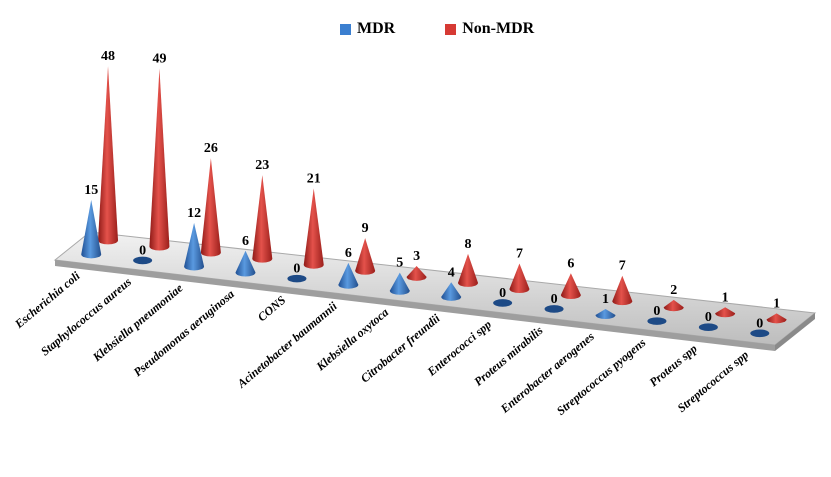  I want to click on legend-label-non-mdr: Non-MDR, so click(498, 28).